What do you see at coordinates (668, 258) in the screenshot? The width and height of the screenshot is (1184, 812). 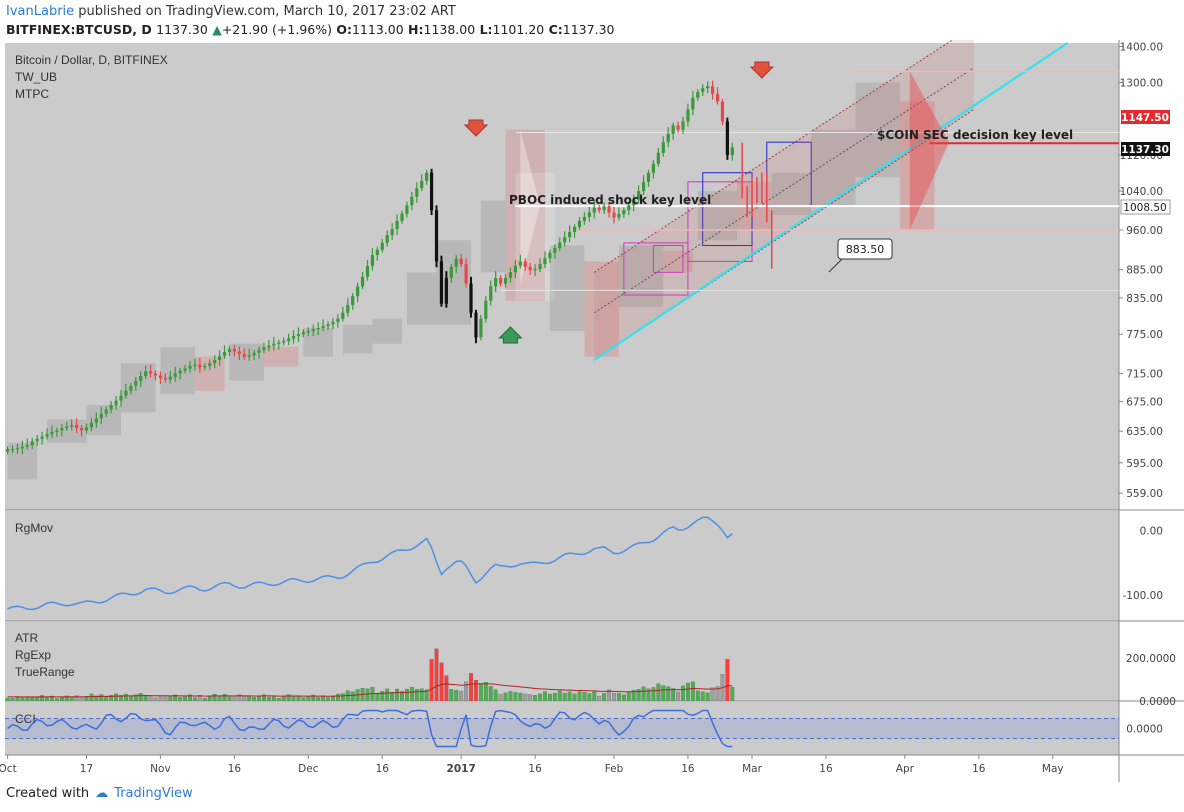 I see `magenta-box` at bounding box center [668, 258].